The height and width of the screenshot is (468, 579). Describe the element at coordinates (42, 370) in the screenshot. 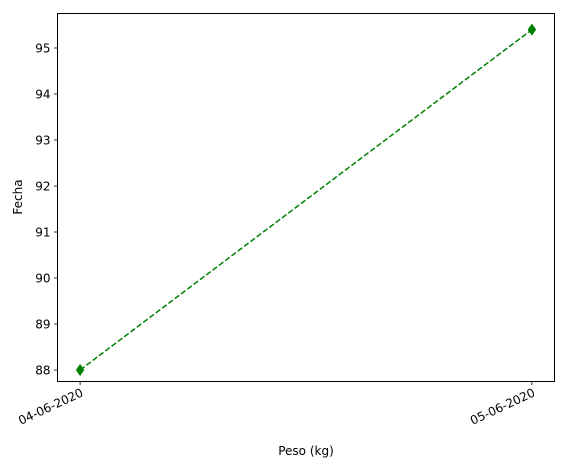

I see `y-tick-label: 88` at that location.